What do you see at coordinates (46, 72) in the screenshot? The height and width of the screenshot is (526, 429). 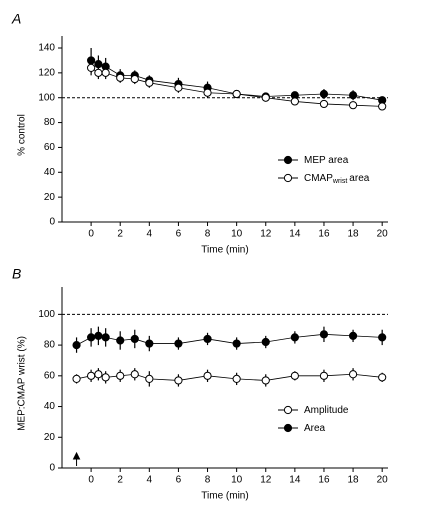 I see `y-tick-label: 120` at bounding box center [46, 72].